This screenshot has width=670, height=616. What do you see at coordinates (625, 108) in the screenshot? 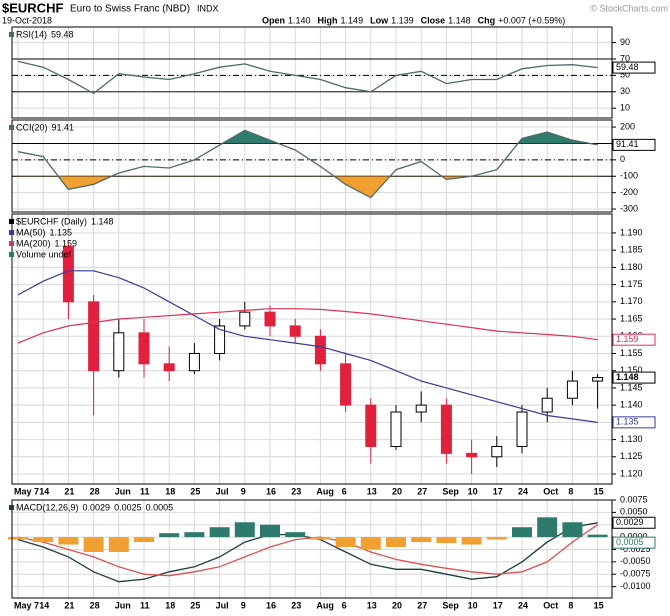
I see `y-tick-label: 10` at bounding box center [625, 108].